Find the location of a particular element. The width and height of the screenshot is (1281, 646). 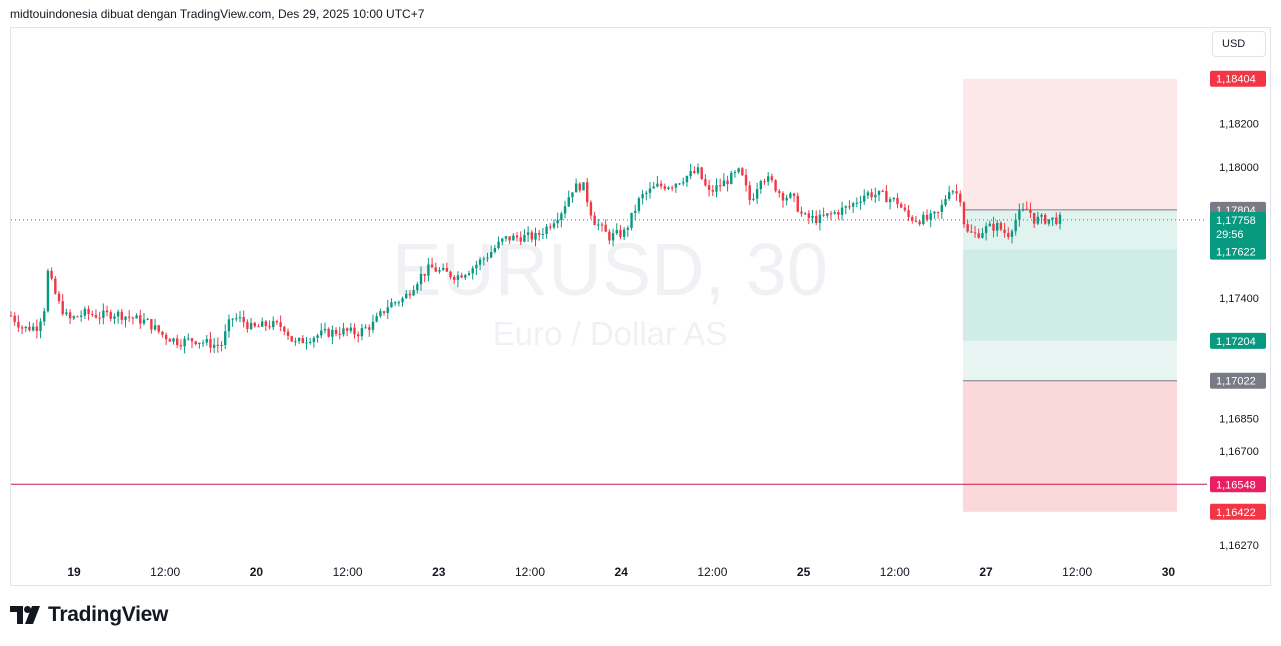

currency-button: USD is located at coordinates (1239, 44).